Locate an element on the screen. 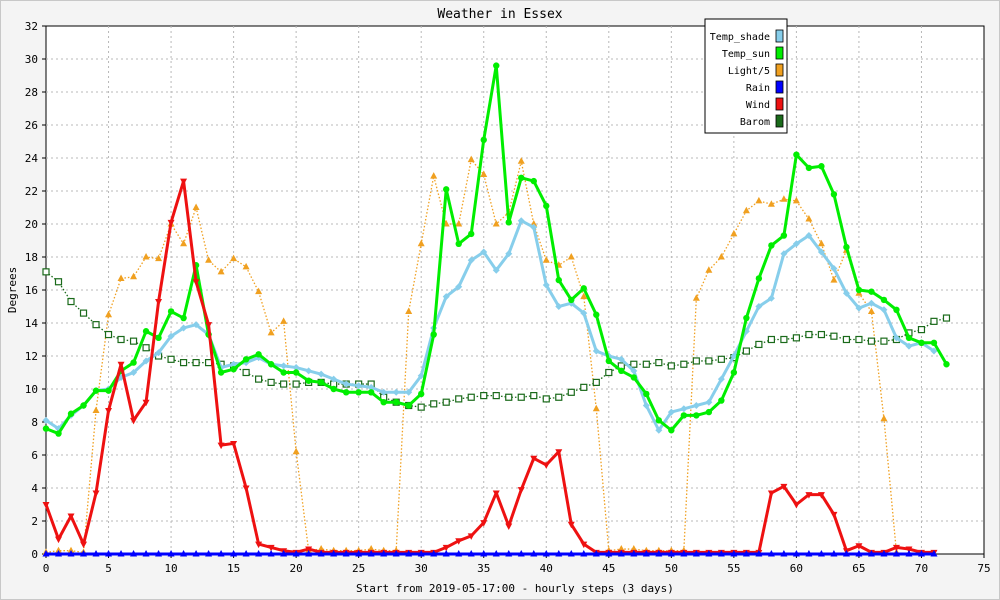  y-tick-label: 4 is located at coordinates (34, 488).